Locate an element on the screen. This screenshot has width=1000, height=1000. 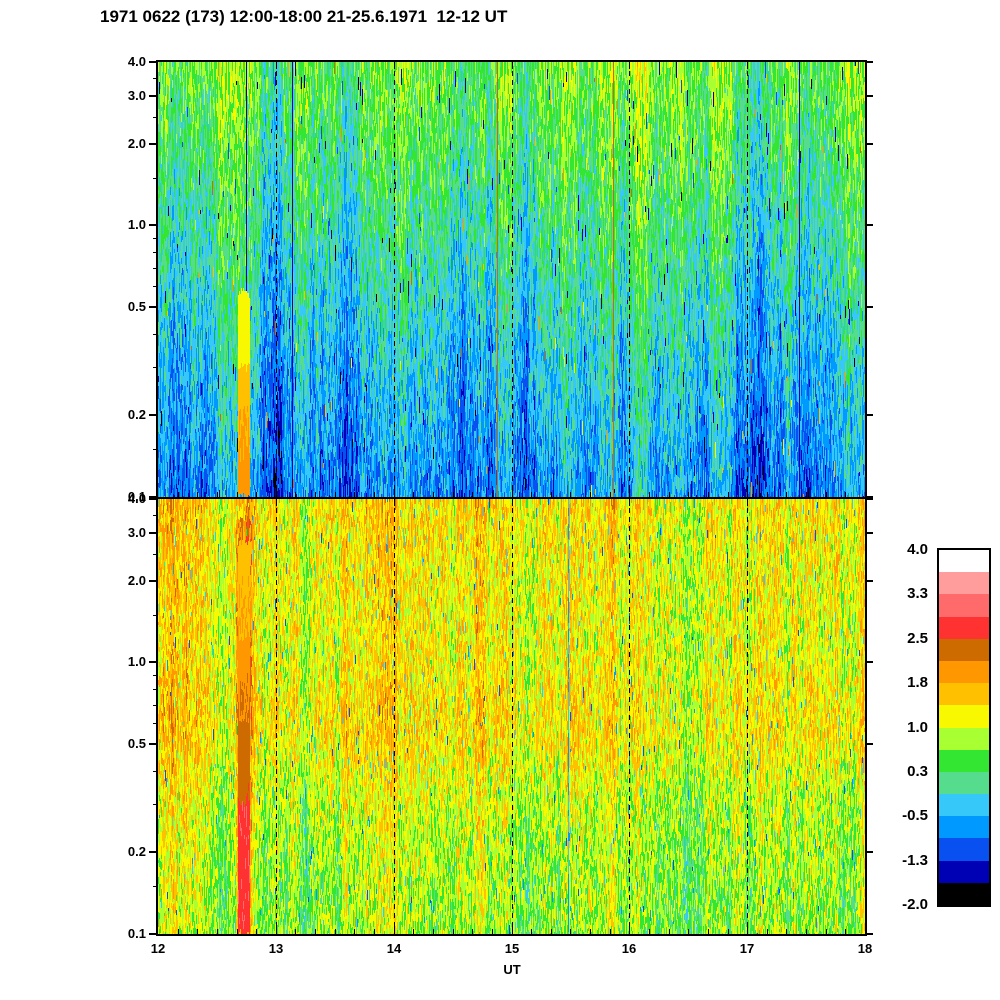
colorbar-tick-label: 1.8 is located at coordinates (917, 682).